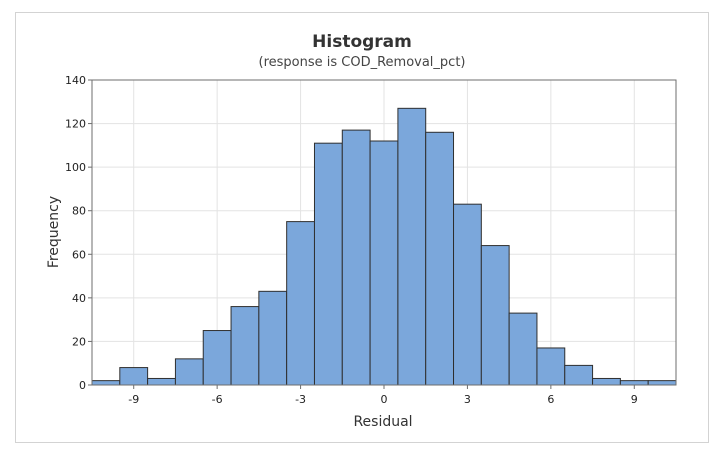  I want to click on y-axis-label: Frequency, so click(54, 232).